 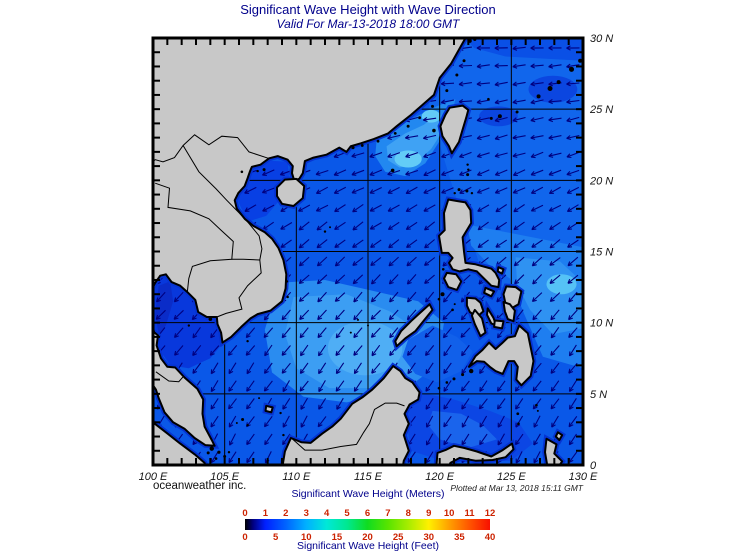 What do you see at coordinates (408, 513) in the screenshot?
I see `colorbar-tick-meters: 8` at bounding box center [408, 513].